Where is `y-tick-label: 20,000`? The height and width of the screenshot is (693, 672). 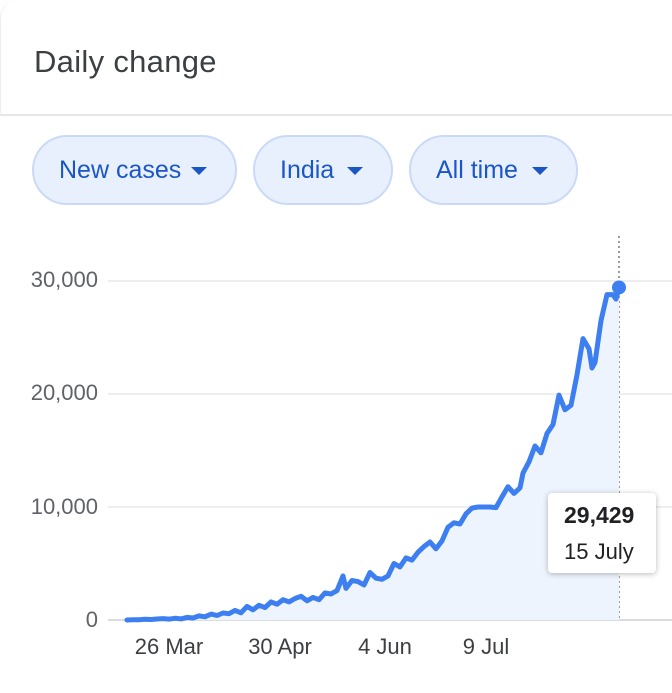
y-tick-label: 20,000 is located at coordinates (64, 392).